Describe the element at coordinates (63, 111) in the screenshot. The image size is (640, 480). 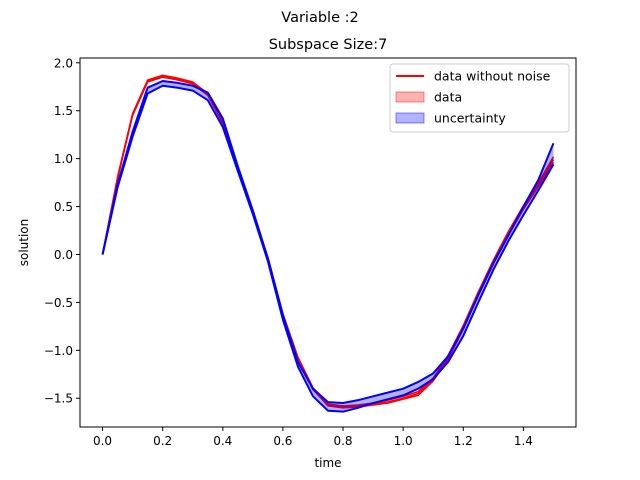
I see `y-tick-label: 1.5` at that location.